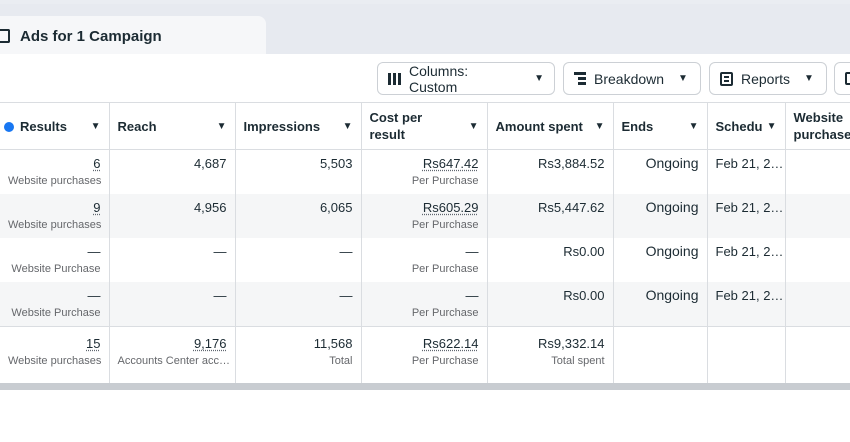 This screenshot has height=442, width=850. Describe the element at coordinates (172, 216) in the screenshot. I see `reach-cell: 4,956` at that location.